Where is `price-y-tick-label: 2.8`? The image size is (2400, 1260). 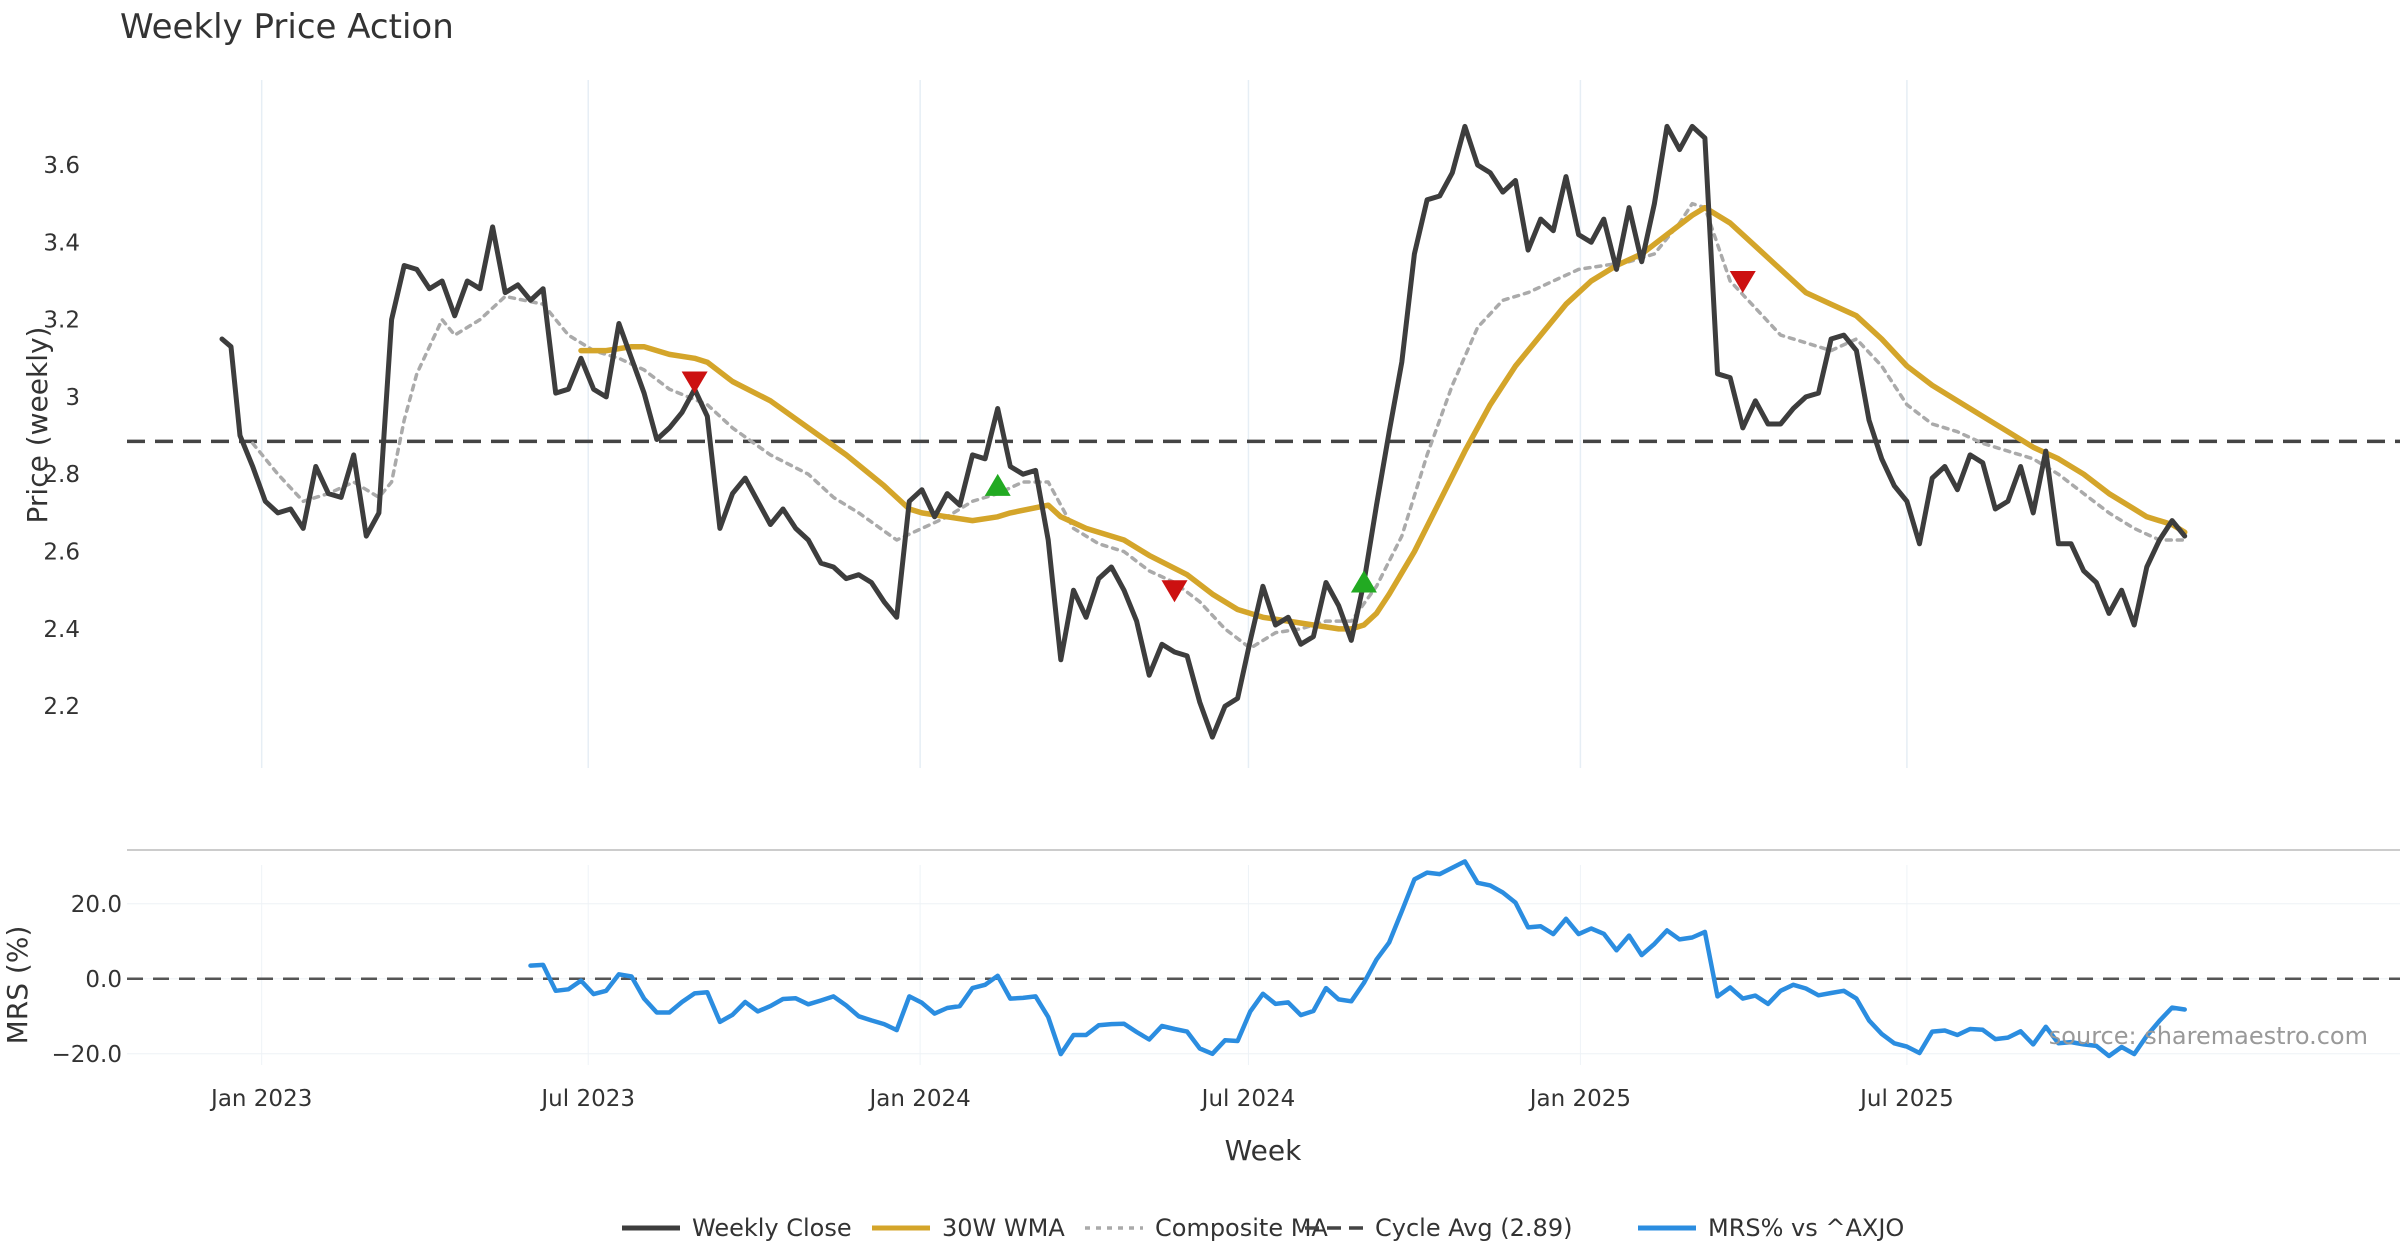
price-y-tick-label: 2.8 is located at coordinates (61, 475).